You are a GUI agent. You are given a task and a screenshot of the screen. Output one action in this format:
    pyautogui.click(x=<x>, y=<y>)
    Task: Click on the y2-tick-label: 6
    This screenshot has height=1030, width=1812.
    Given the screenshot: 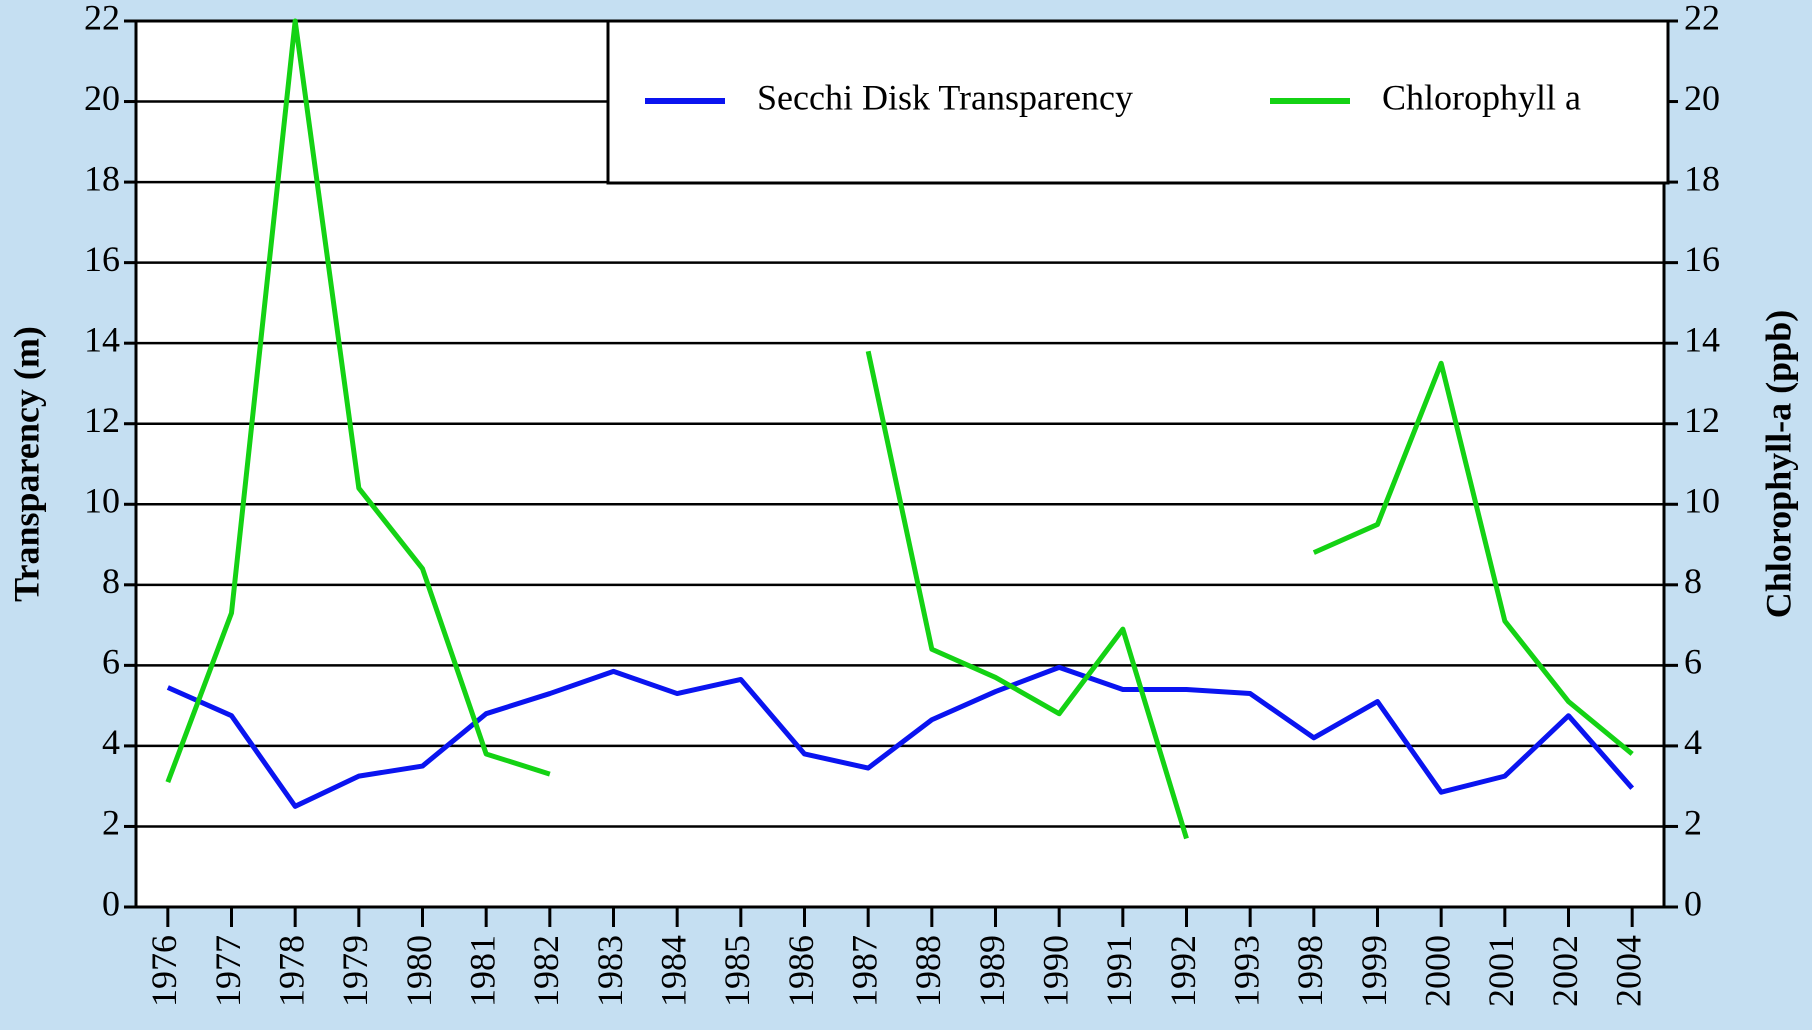 What is the action you would take?
    pyautogui.click(x=1693, y=662)
    